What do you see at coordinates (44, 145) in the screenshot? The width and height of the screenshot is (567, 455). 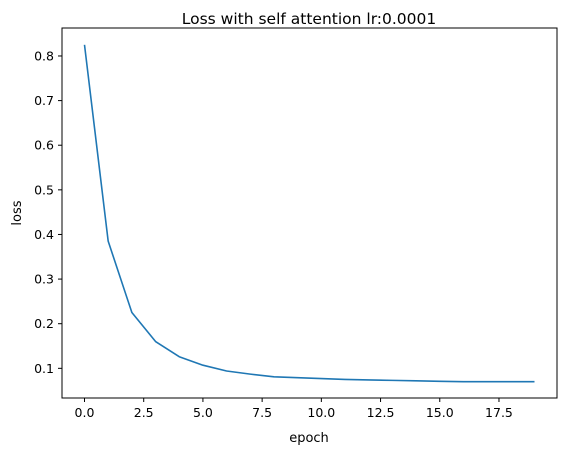 I see `y-tick-label: 0.6` at bounding box center [44, 145].